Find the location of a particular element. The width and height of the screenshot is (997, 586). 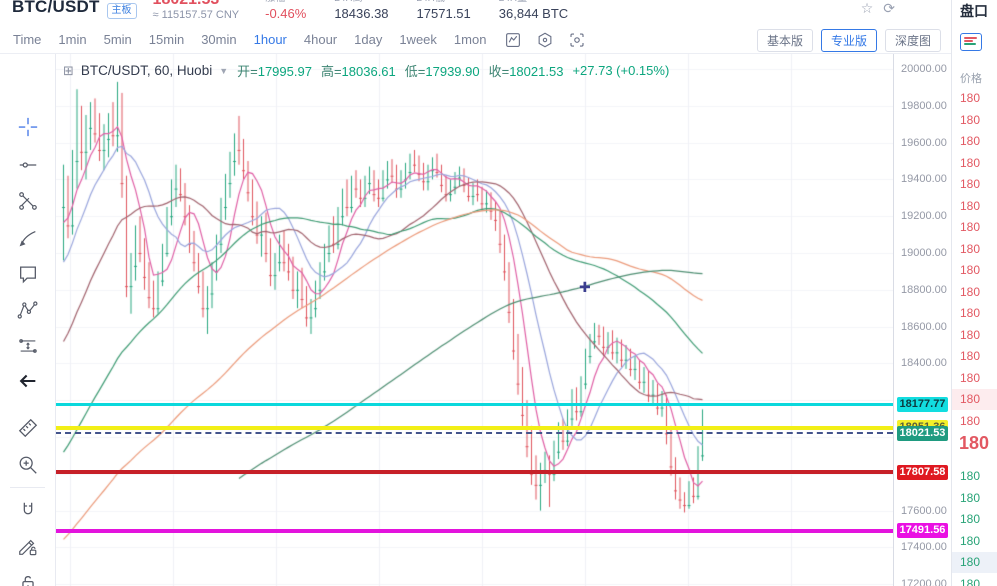

high-label: 高= is located at coordinates (331, 71).